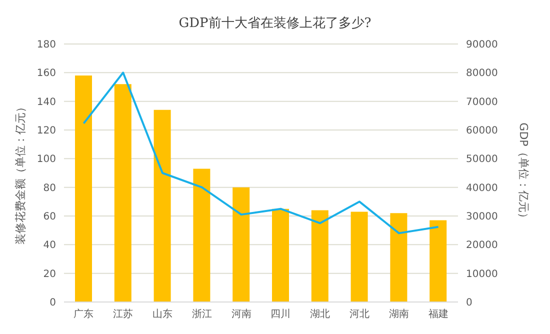 This screenshot has width=550, height=334. Describe the element at coordinates (280, 314) in the screenshot. I see `x-tick-label: 四川` at that location.